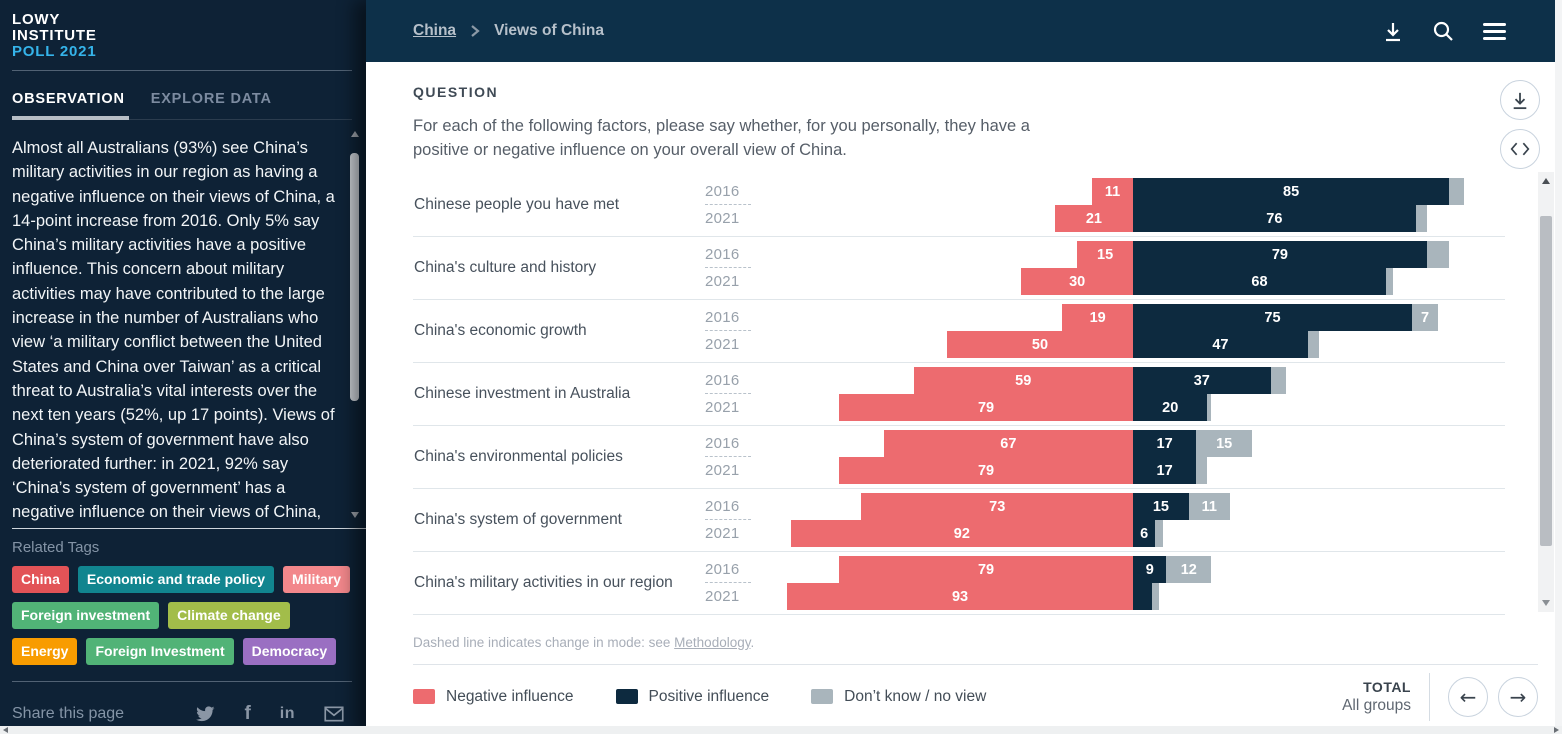  What do you see at coordinates (435, 30) in the screenshot?
I see `breadcrumb-link-china: China` at bounding box center [435, 30].